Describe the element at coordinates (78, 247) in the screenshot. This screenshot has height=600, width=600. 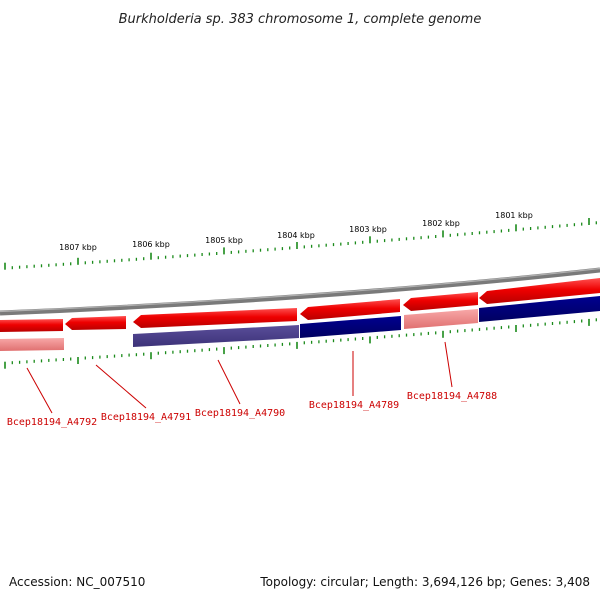
I see `kbp-label-1807: 1807 kbp` at that location.